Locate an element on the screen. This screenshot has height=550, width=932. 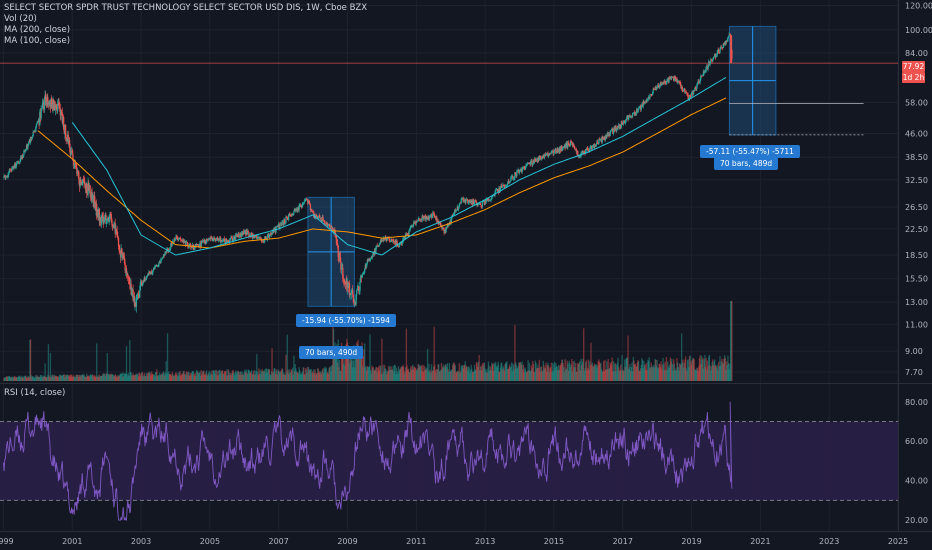
time-tick-label: 2013 is located at coordinates (485, 541).